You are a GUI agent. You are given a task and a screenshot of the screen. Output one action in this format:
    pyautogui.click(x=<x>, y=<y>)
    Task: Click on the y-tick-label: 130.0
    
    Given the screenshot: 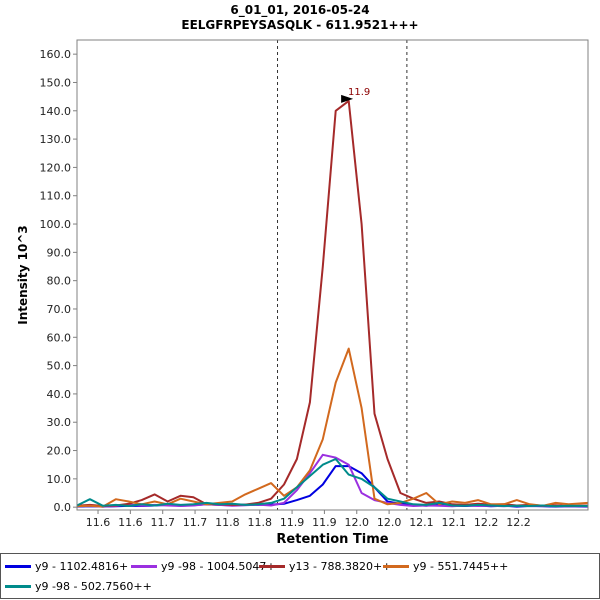 What is the action you would take?
    pyautogui.click(x=56, y=139)
    